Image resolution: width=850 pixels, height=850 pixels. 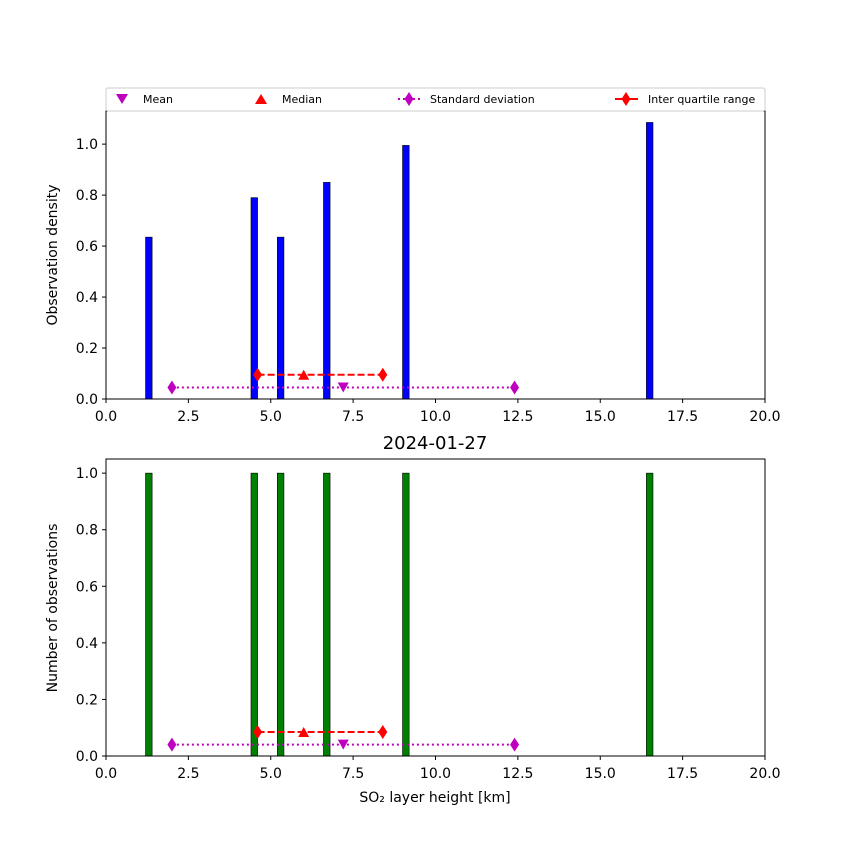 I want to click on count-y-tick-label-2: 0.4, so click(x=87, y=644).